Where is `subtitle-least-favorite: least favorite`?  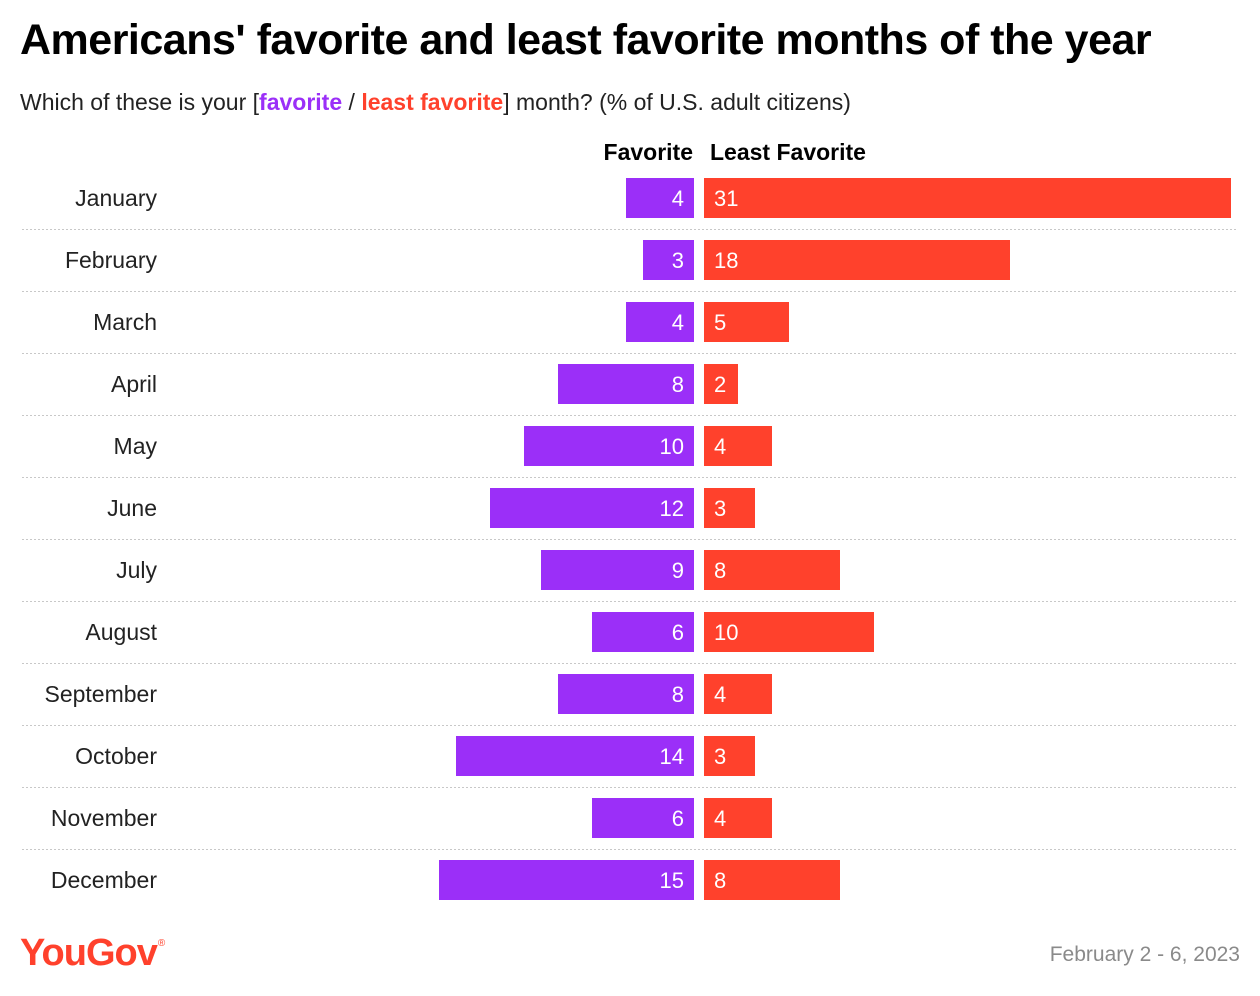
subtitle-least-favorite: least favorite is located at coordinates (432, 102).